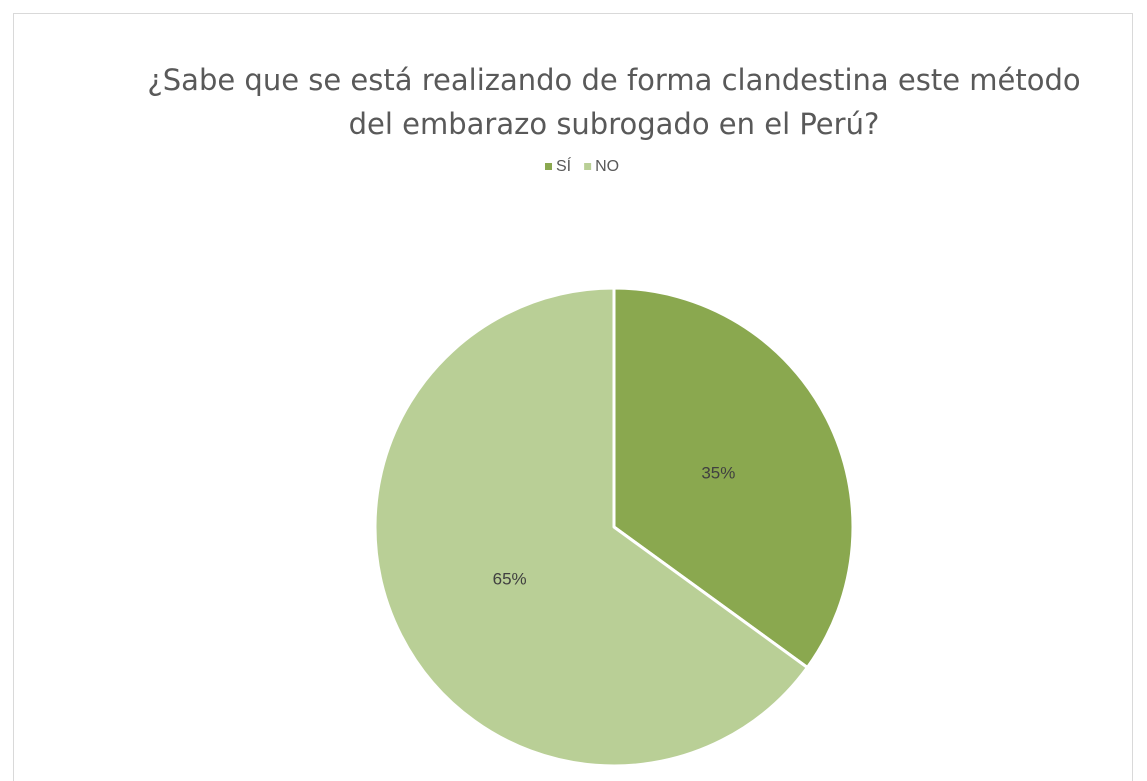 This screenshot has width=1147, height=781. Describe the element at coordinates (607, 166) in the screenshot. I see `legend-label: NO` at that location.